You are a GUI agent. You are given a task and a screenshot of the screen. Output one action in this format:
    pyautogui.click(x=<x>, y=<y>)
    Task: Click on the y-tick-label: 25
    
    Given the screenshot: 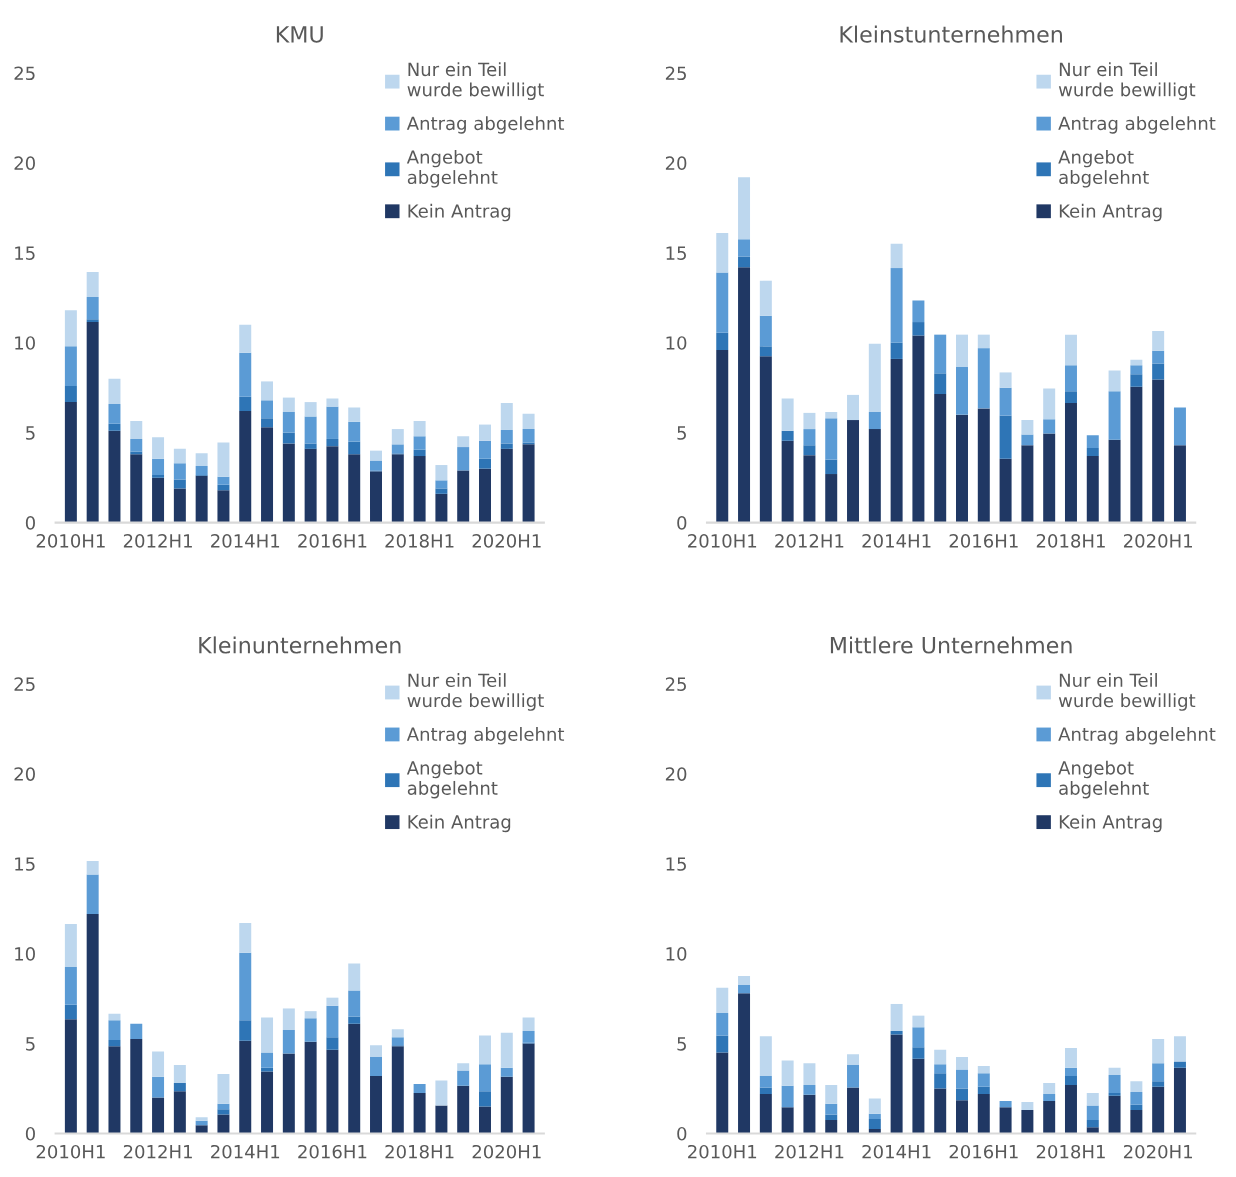 What is the action you would take?
    pyautogui.click(x=24, y=684)
    